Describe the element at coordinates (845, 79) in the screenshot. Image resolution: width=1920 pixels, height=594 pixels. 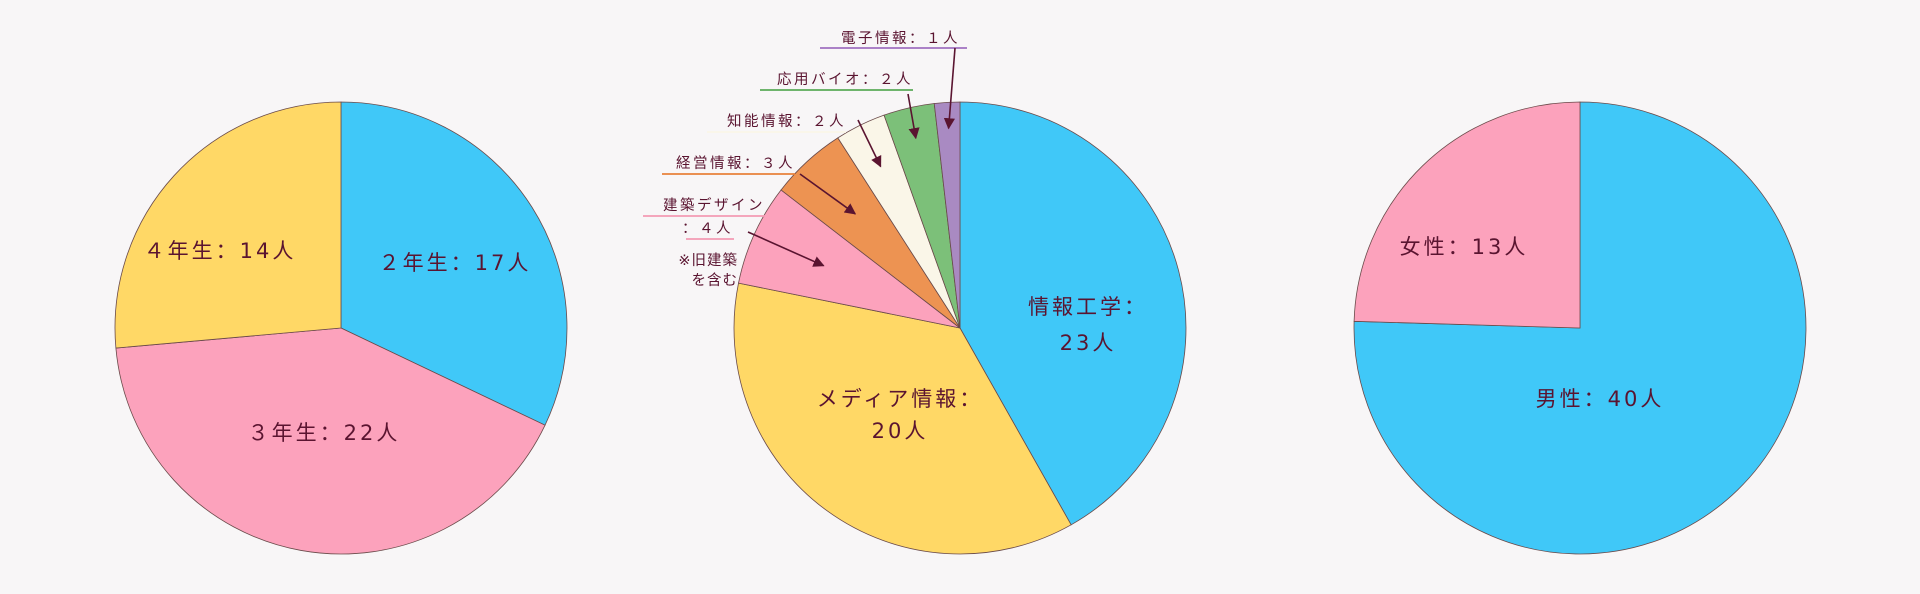
I see `dept-callout-label-5: 応用バイオ：２人` at that location.